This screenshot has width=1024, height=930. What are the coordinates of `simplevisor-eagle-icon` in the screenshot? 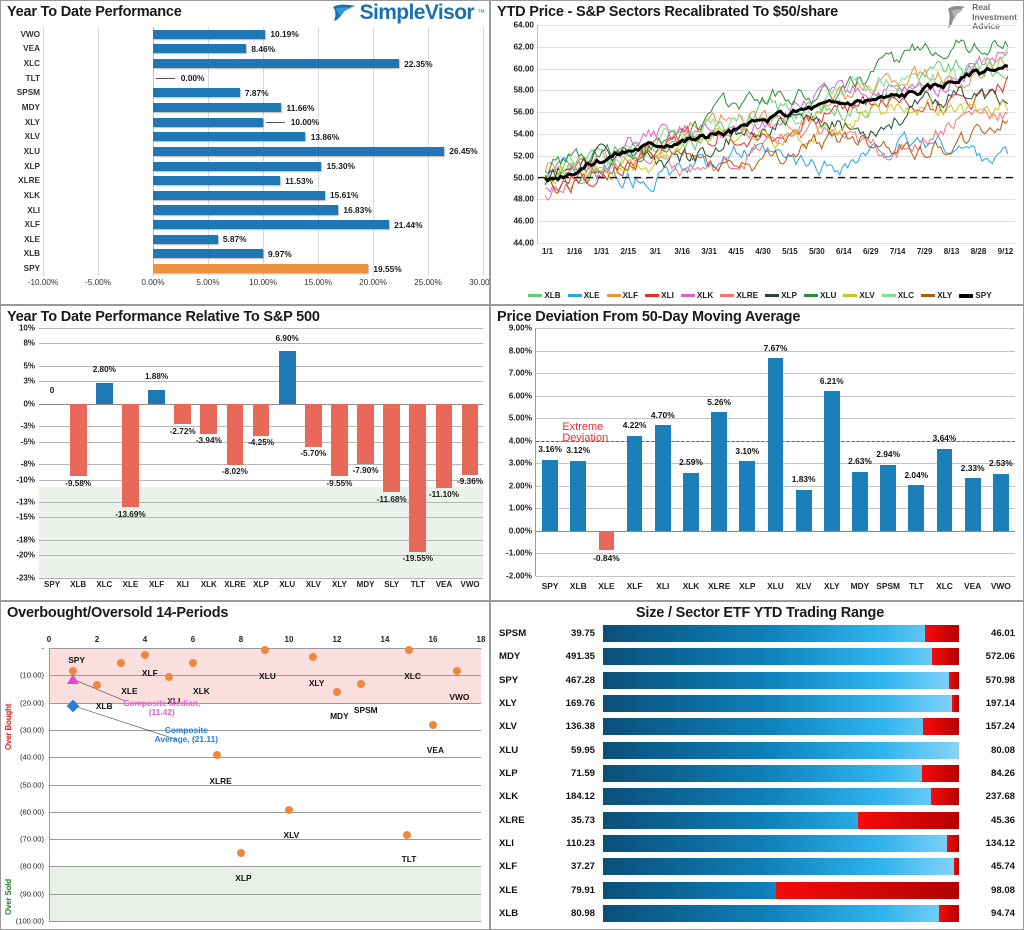 It's located at (343, 12).